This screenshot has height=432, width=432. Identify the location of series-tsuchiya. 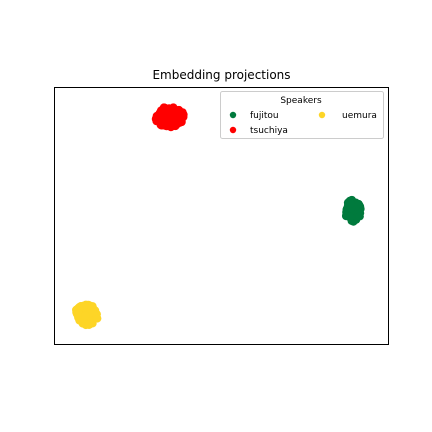
(169, 117).